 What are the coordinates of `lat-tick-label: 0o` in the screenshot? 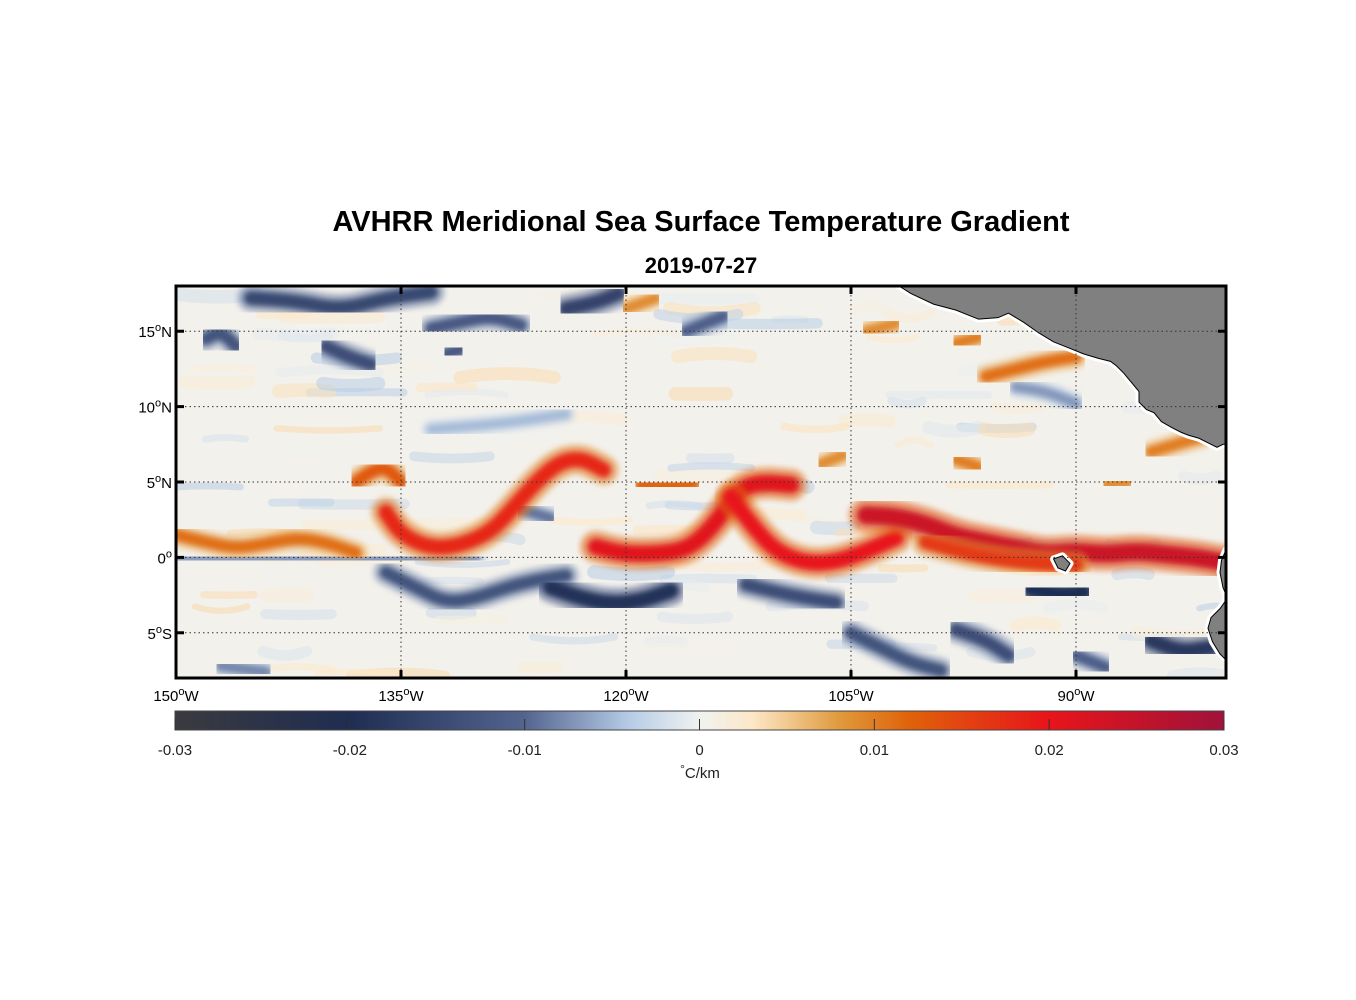 It's located at (165, 557).